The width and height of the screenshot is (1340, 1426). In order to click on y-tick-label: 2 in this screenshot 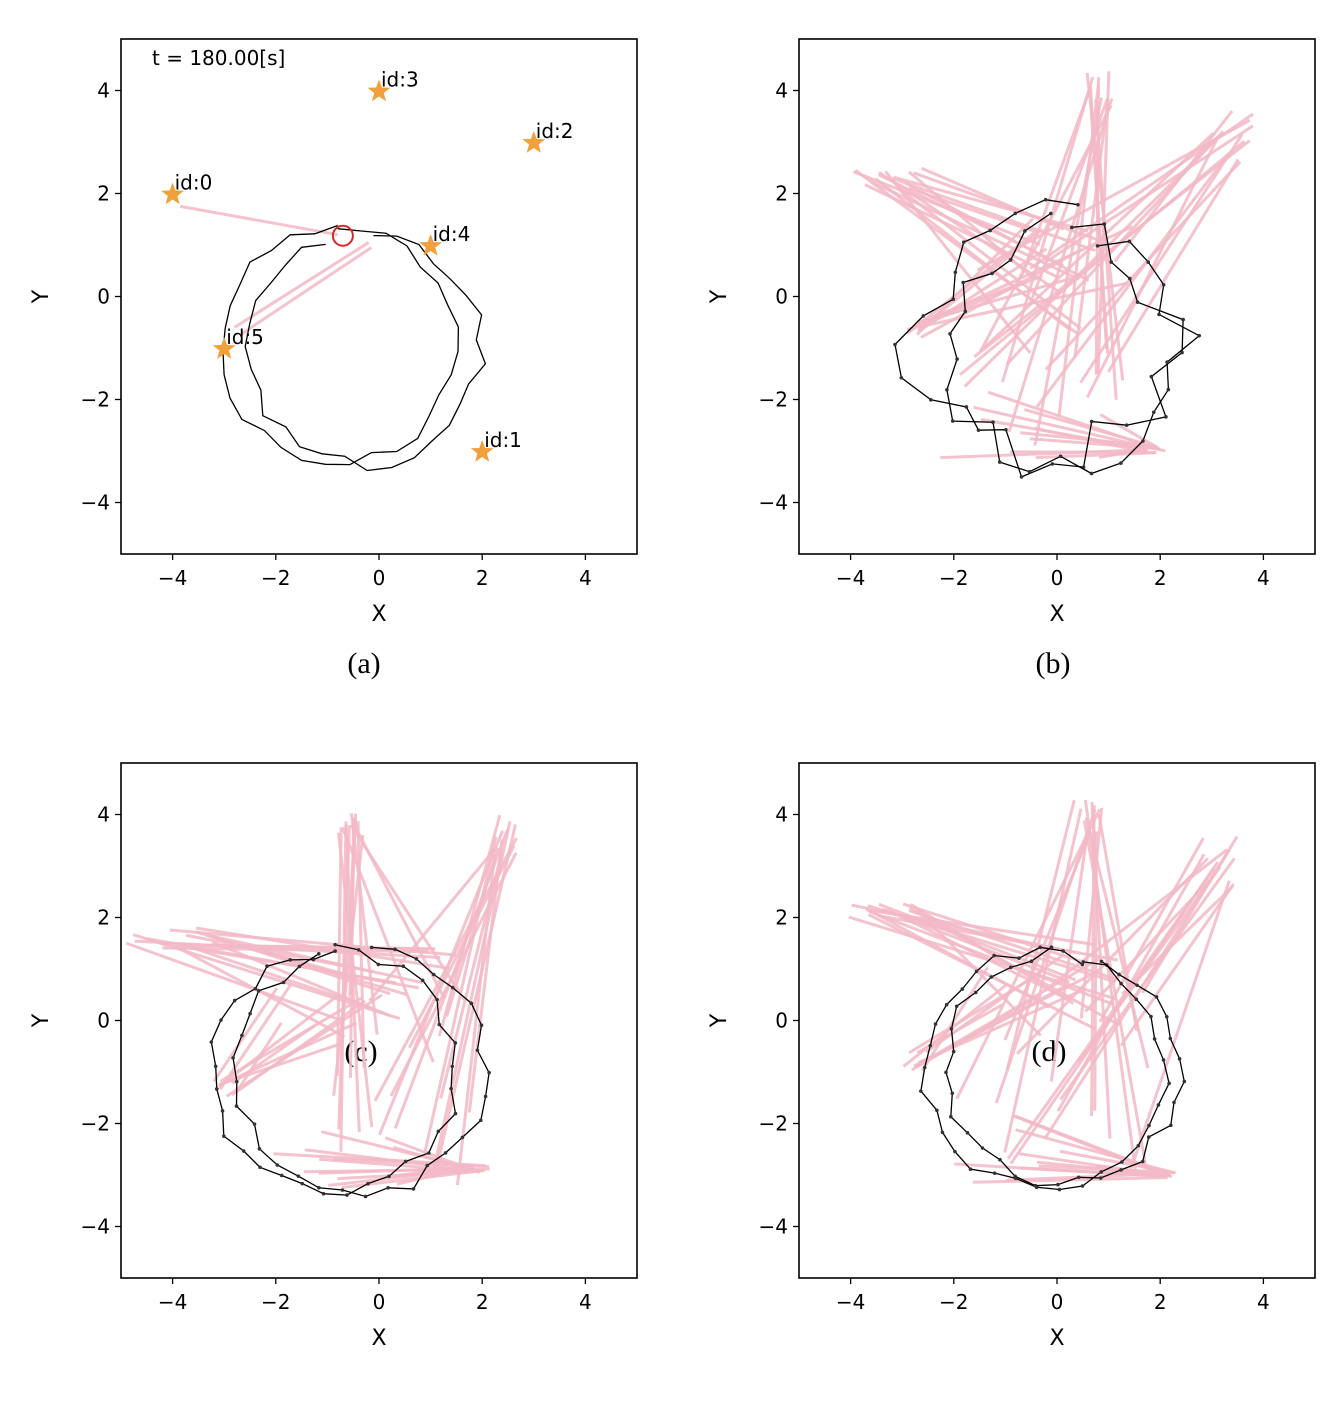, I will do `click(103, 194)`.